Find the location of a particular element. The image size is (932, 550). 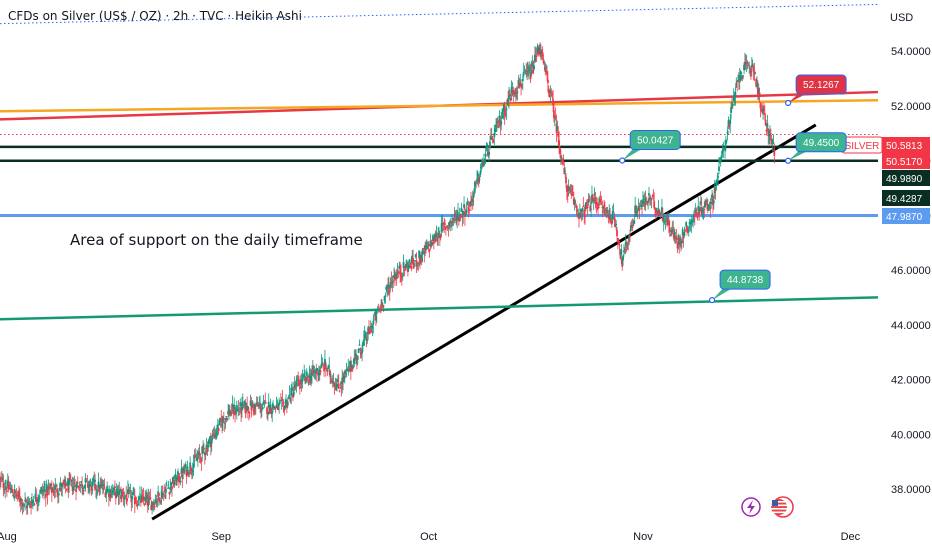

last-price-tag is located at coordinates (906, 145).